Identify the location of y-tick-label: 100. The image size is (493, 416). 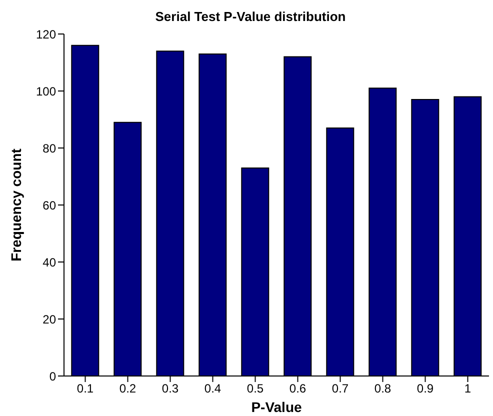
(46, 91).